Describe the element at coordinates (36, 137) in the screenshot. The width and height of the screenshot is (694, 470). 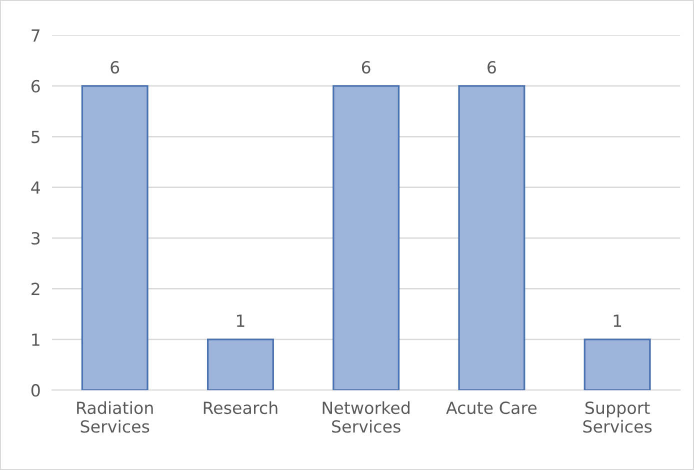
I see `y-tick-label: 5` at that location.